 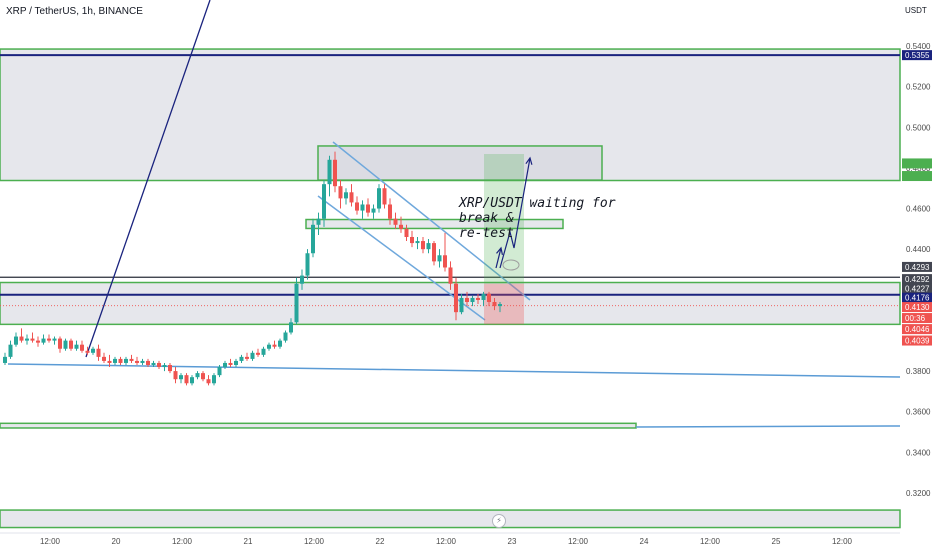 What do you see at coordinates (918, 127) in the screenshot?
I see `y-tick-label: 0.5000` at bounding box center [918, 127].